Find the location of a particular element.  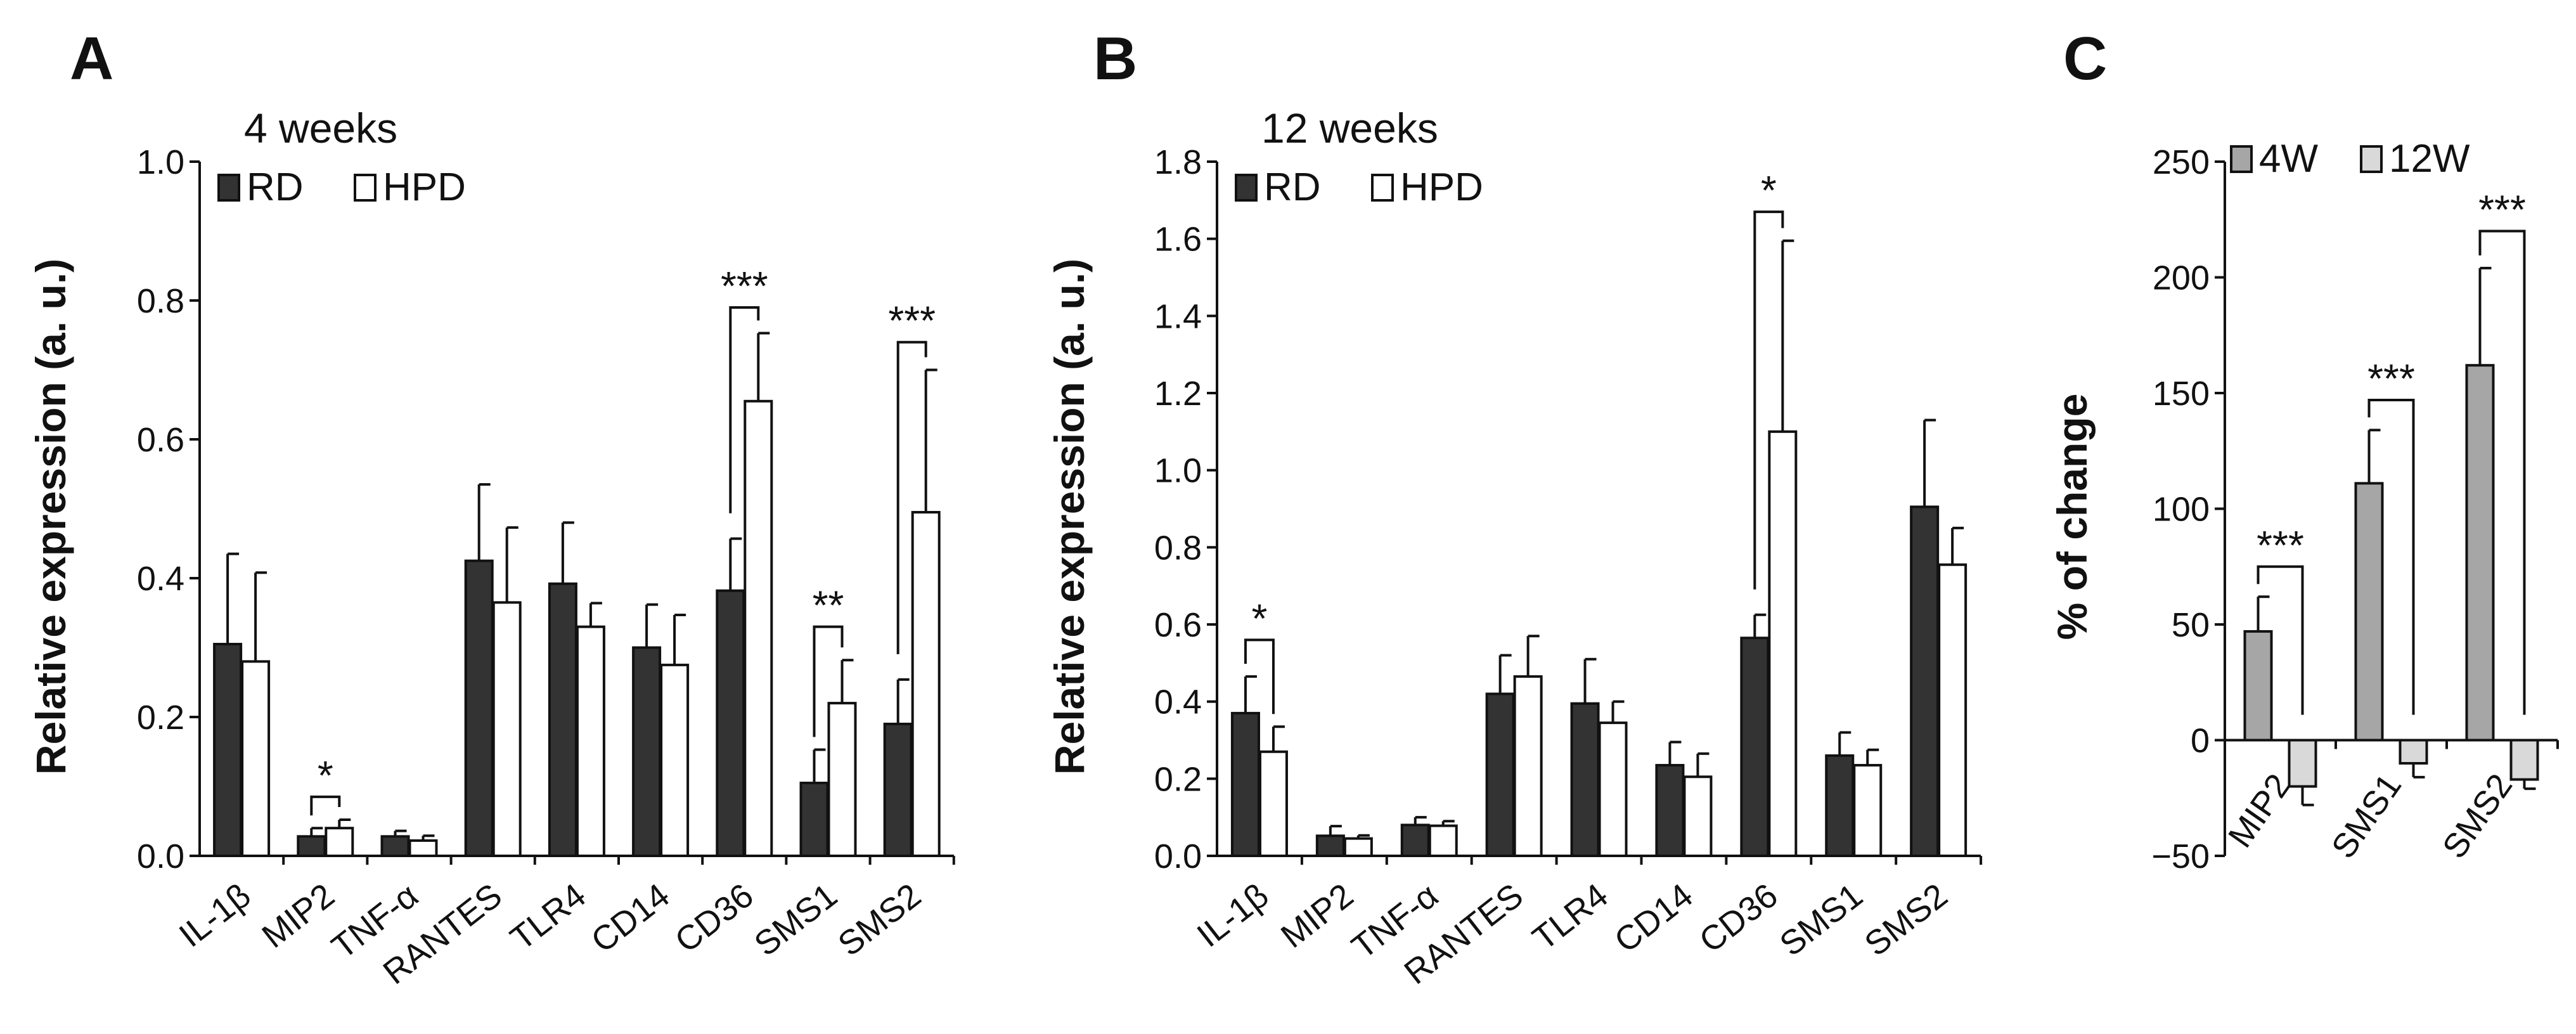

panel-b-legend-swatch-hpd is located at coordinates (1383, 188).